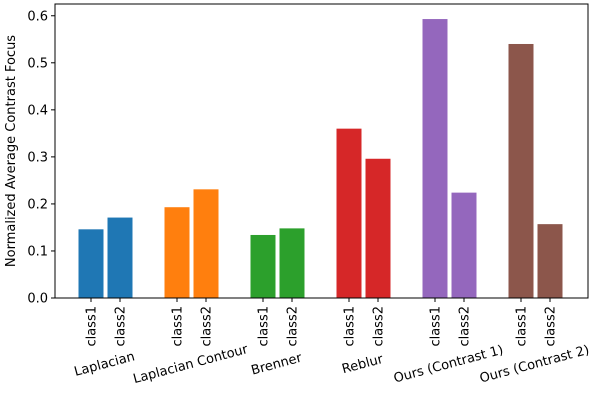  I want to click on y-tick-label: 0.3, so click(37, 157).